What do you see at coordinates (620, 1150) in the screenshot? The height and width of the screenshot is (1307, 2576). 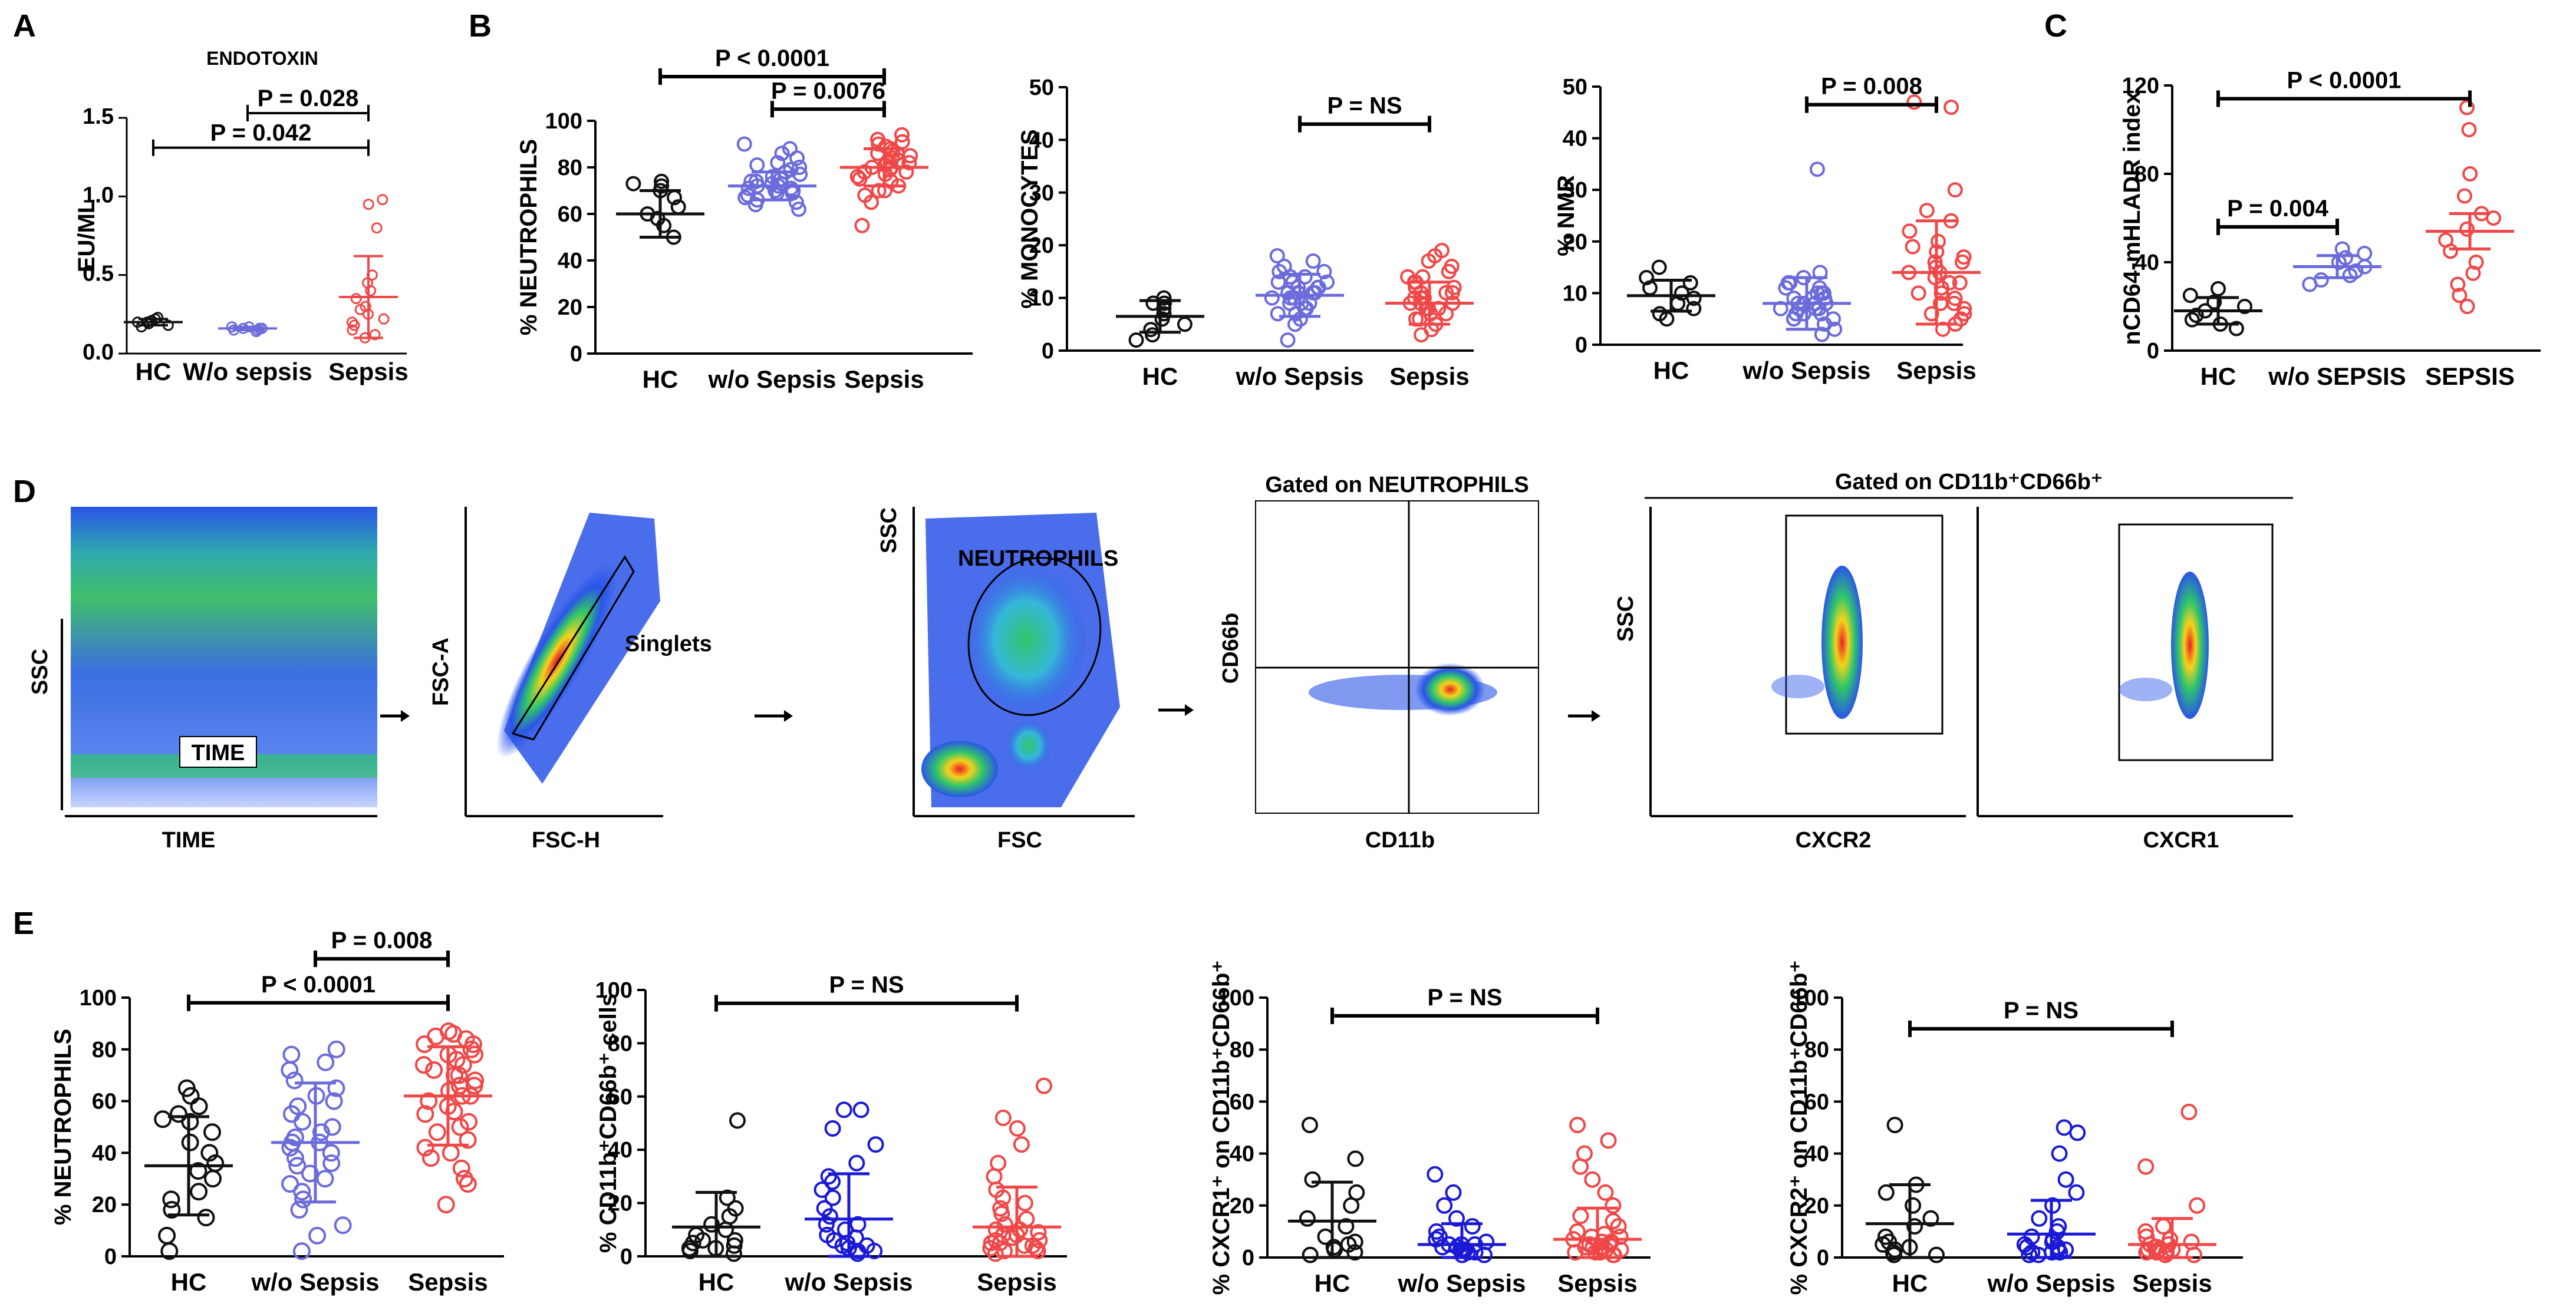 I see `y-tick-label: 40` at bounding box center [620, 1150].